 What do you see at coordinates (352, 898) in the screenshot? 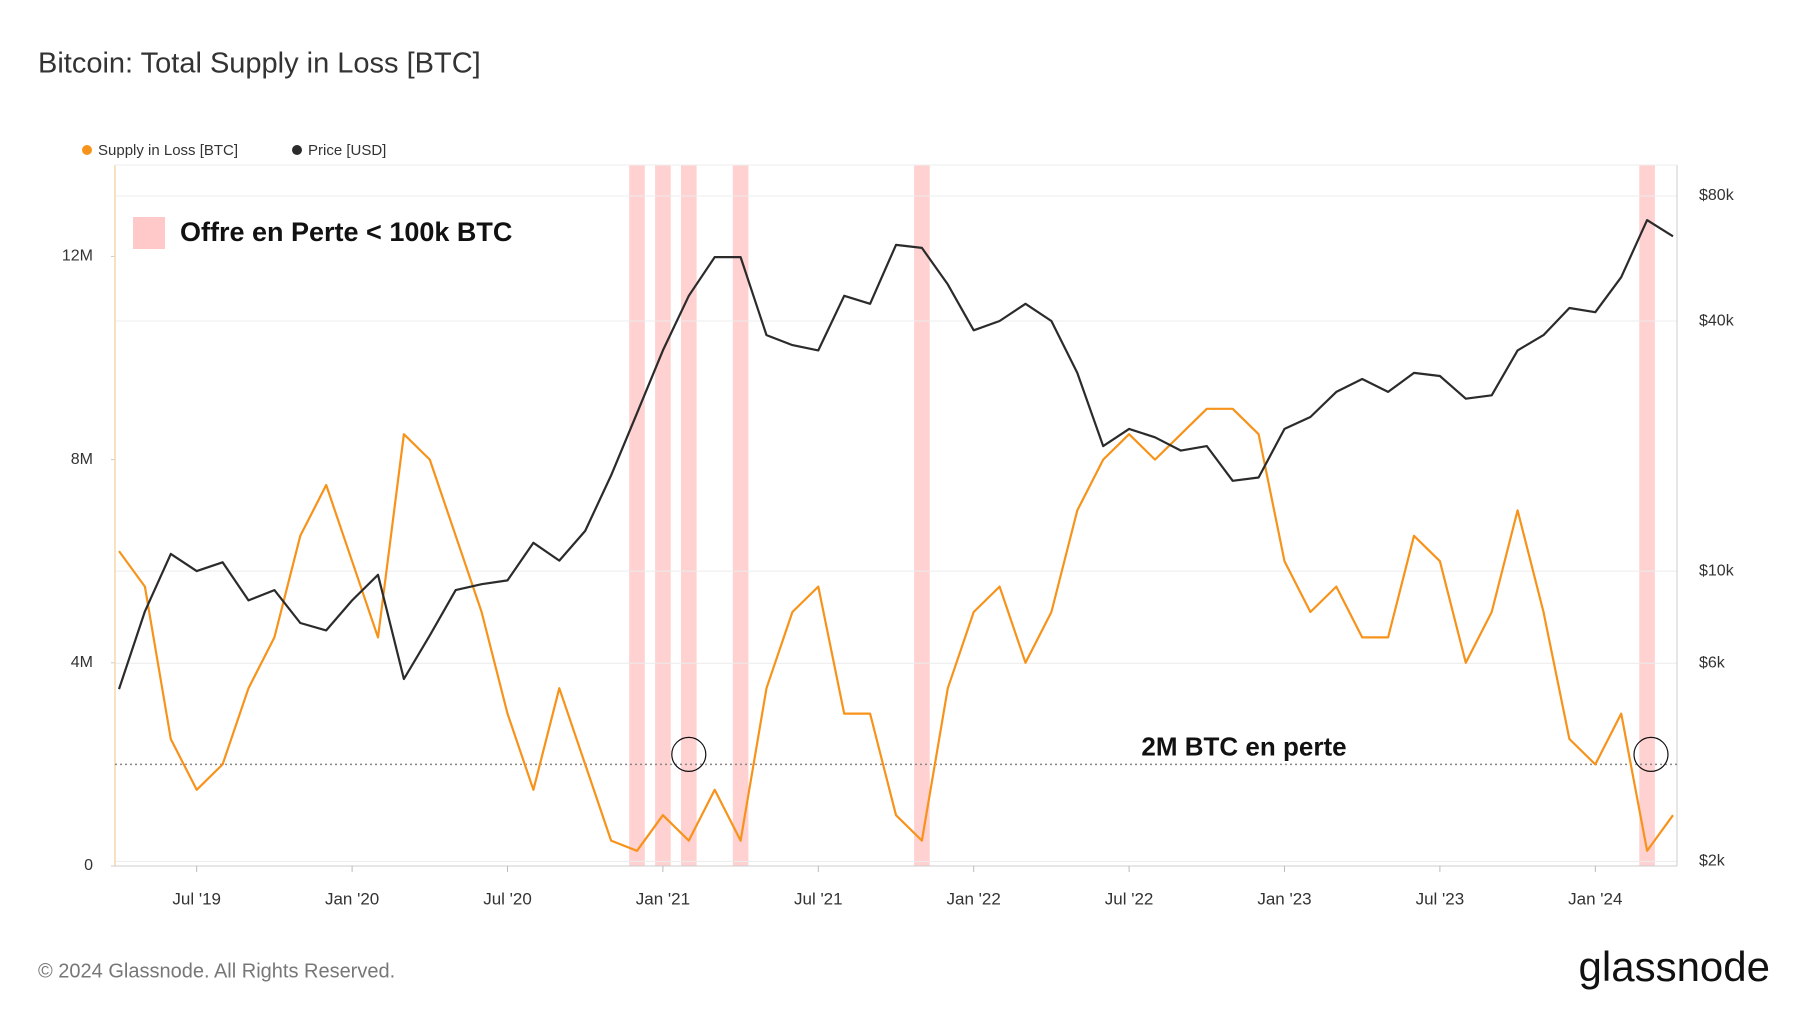
I see `x-tick-label: Jan '20` at bounding box center [352, 898].